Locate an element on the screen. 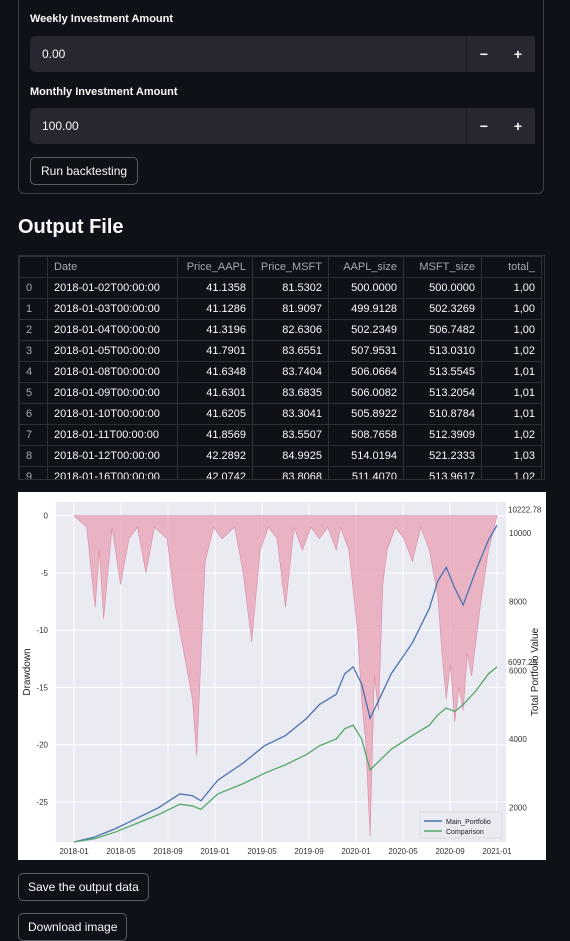 This screenshot has height=941, width=570. table-cell: 2018-01-10T00:00:00 is located at coordinates (112, 414).